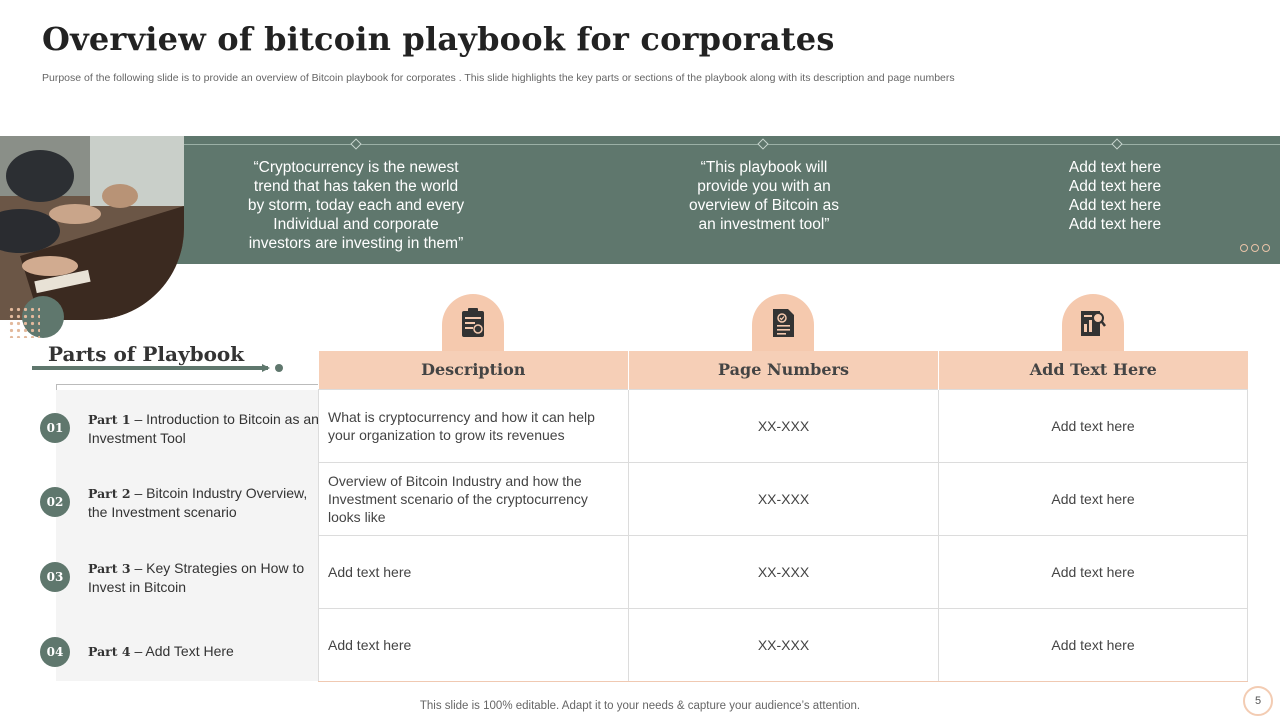 The height and width of the screenshot is (720, 1280). Describe the element at coordinates (109, 419) in the screenshot. I see `part-title: Part 1` at that location.